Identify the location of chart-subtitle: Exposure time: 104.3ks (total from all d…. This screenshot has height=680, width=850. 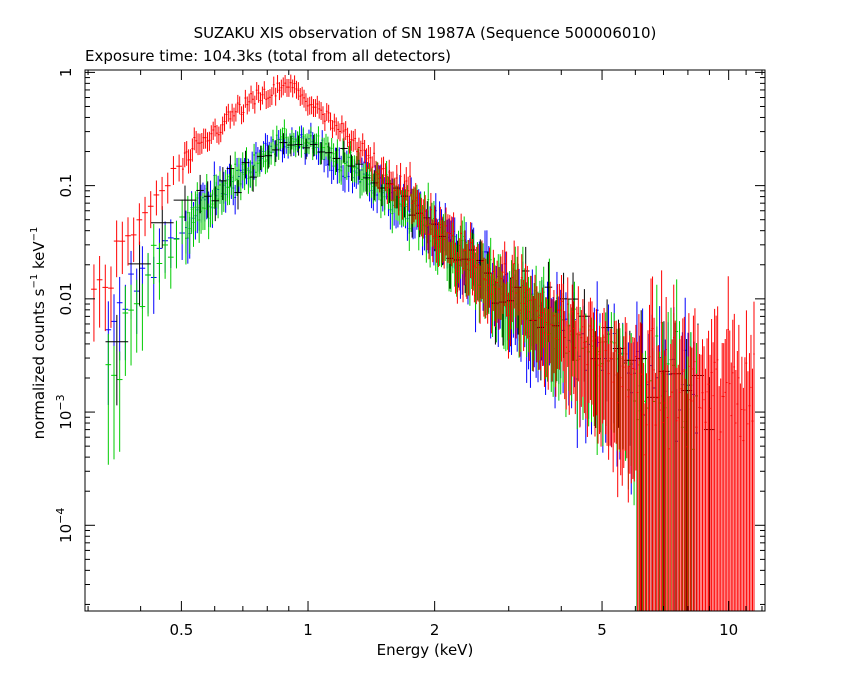
(268, 56).